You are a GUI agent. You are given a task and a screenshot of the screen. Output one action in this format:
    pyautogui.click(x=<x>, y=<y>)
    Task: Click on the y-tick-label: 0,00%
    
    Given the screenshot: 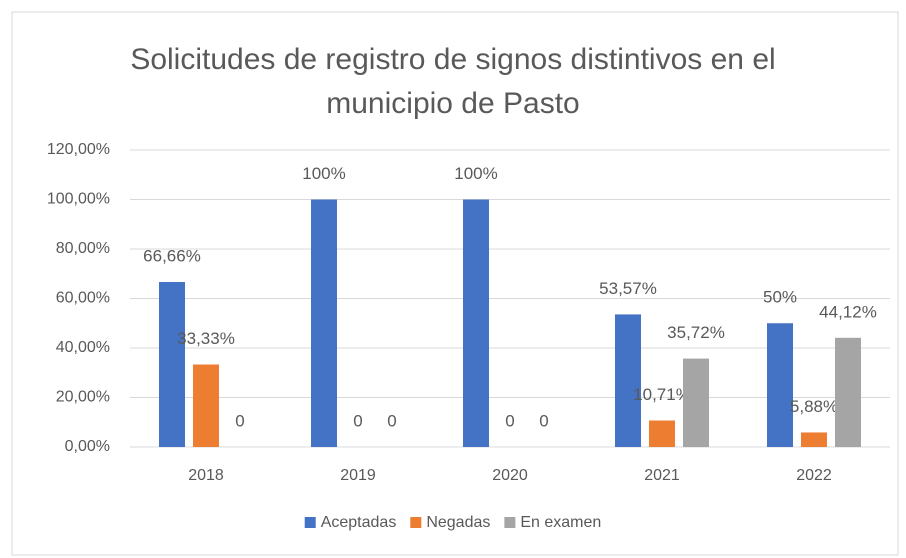 What is the action you would take?
    pyautogui.click(x=87, y=446)
    